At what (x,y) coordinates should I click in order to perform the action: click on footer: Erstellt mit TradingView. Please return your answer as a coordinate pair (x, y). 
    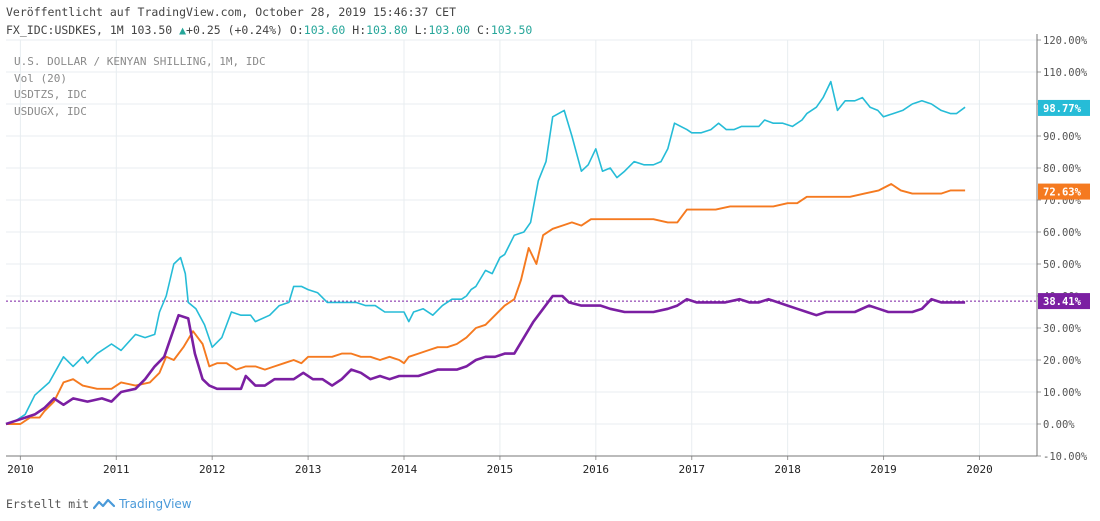
    Looking at the image, I should click on (99, 504).